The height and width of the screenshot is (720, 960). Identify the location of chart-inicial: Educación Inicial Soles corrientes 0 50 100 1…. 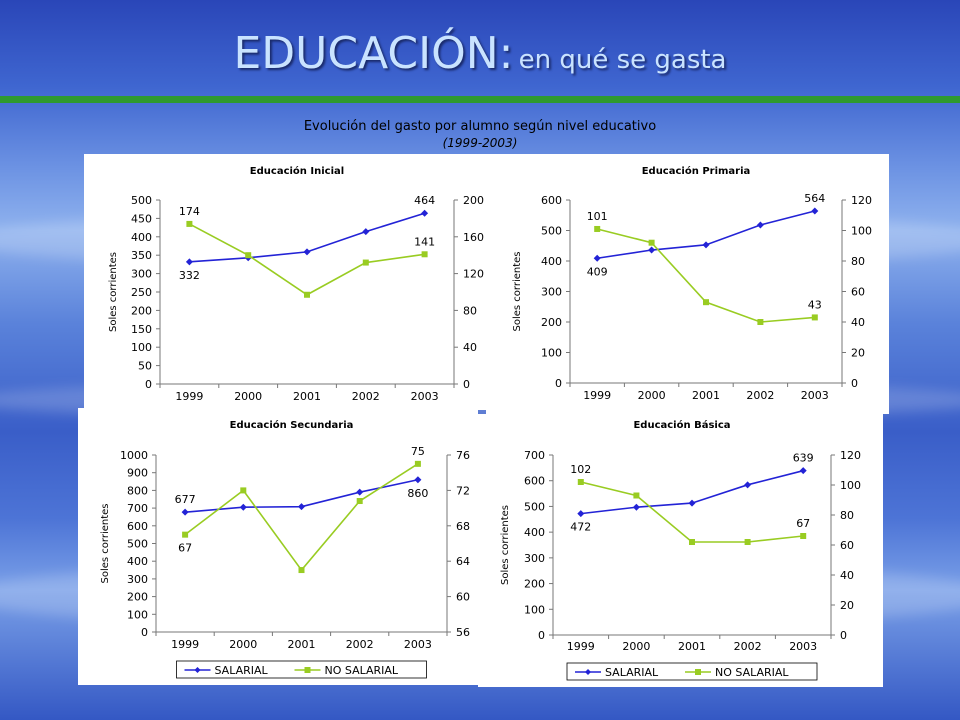
(296, 284).